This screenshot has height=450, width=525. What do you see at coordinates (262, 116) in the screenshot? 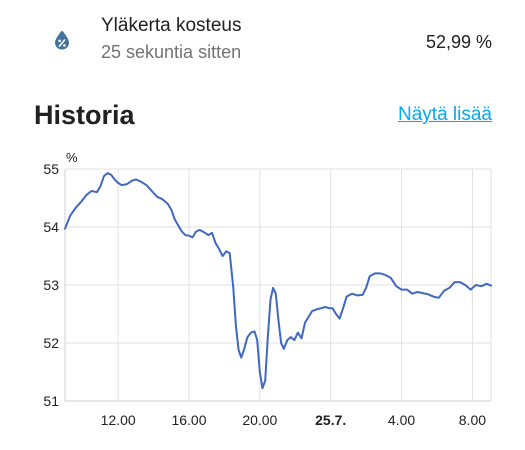
I see `history-header: Historia Näytä lisää` at bounding box center [262, 116].